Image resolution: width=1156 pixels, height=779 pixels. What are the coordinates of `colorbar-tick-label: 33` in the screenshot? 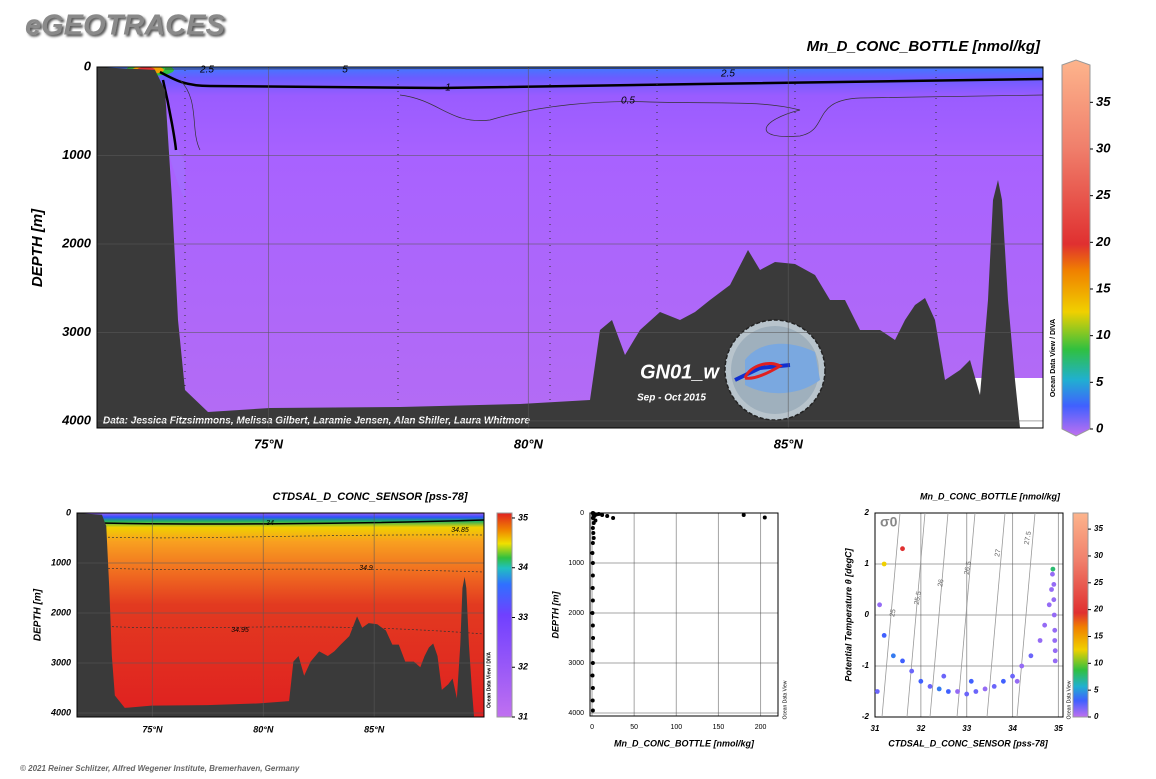 It's located at (523, 617).